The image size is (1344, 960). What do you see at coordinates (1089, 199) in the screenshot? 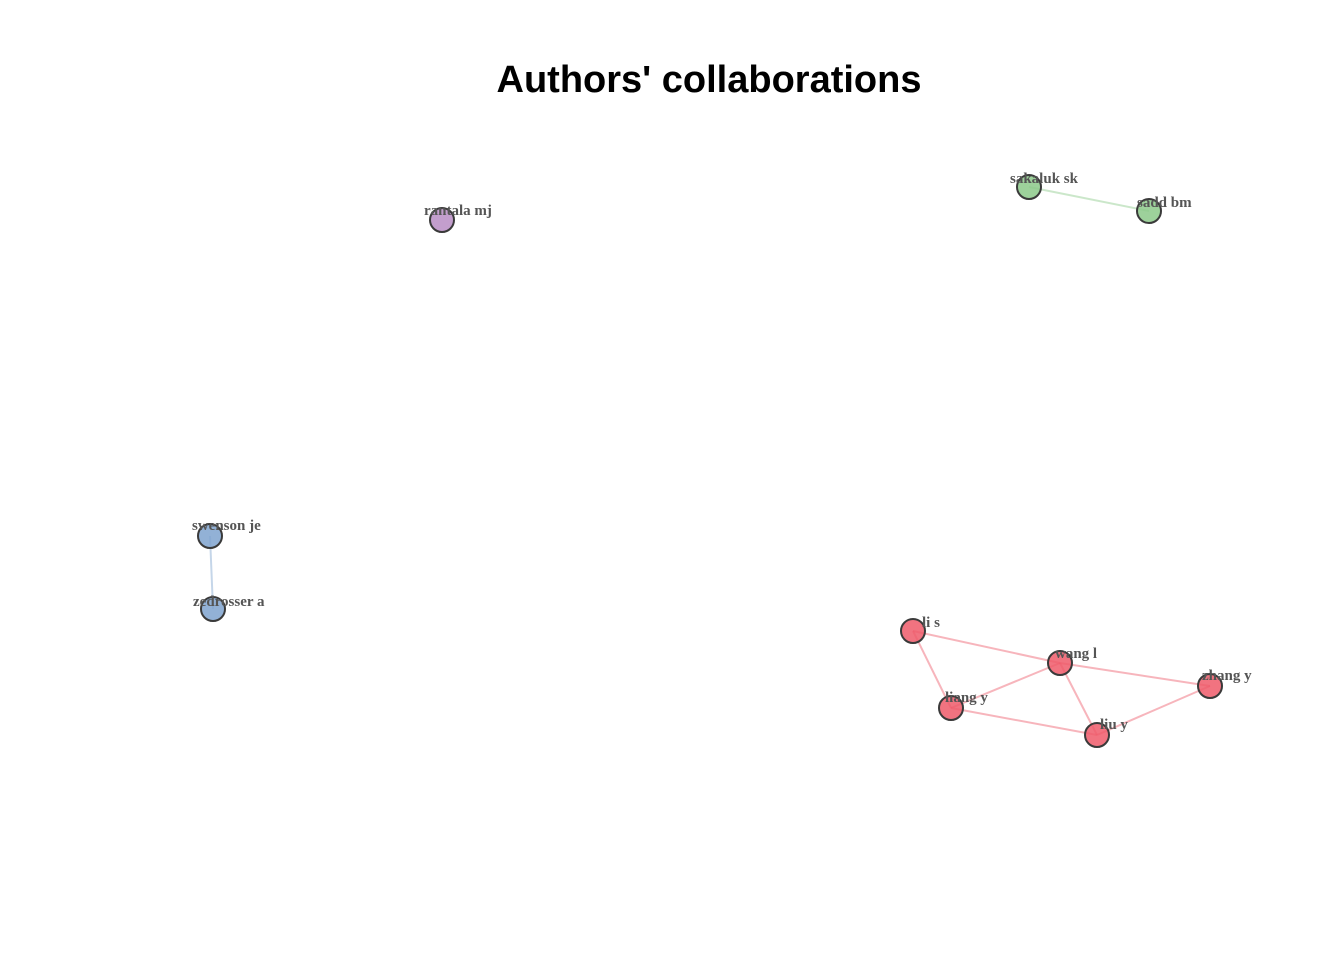
I see `edge-sakaluk-sk-sadd-bm` at bounding box center [1089, 199].